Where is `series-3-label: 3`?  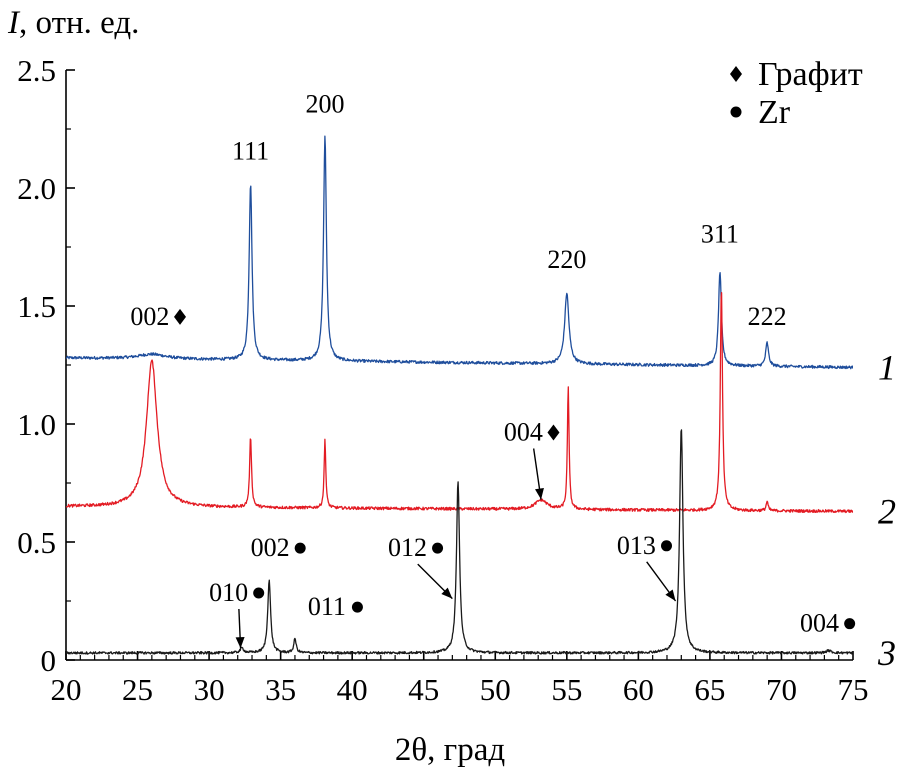 series-3-label: 3 is located at coordinates (886, 653).